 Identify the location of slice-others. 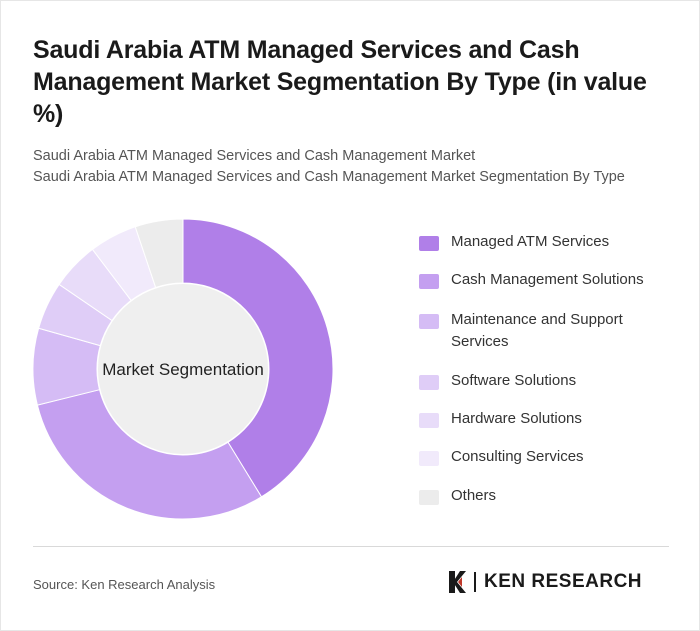
(159, 253).